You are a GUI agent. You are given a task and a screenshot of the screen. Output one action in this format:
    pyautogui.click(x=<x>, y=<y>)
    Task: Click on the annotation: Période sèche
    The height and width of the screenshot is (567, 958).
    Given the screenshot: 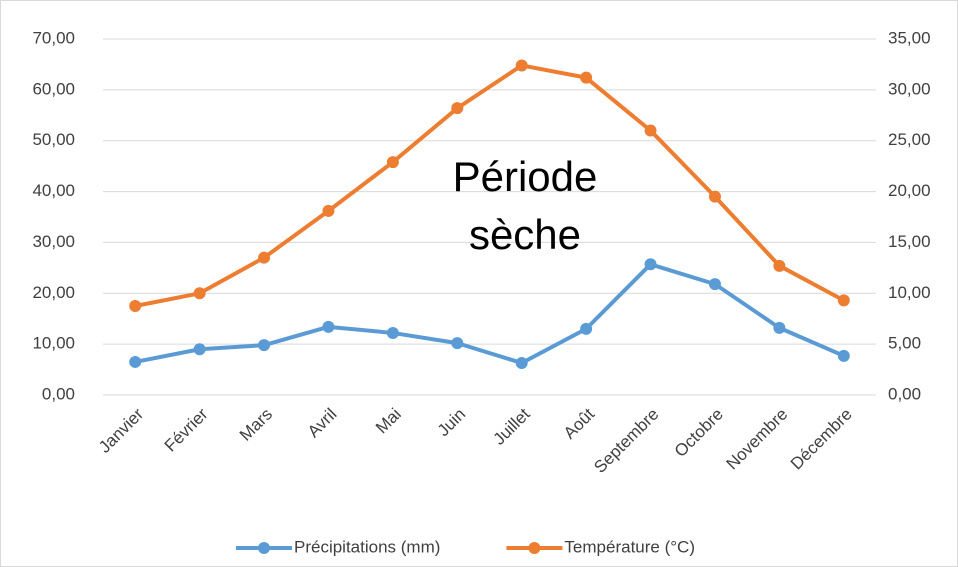 What is the action you would take?
    pyautogui.click(x=525, y=205)
    